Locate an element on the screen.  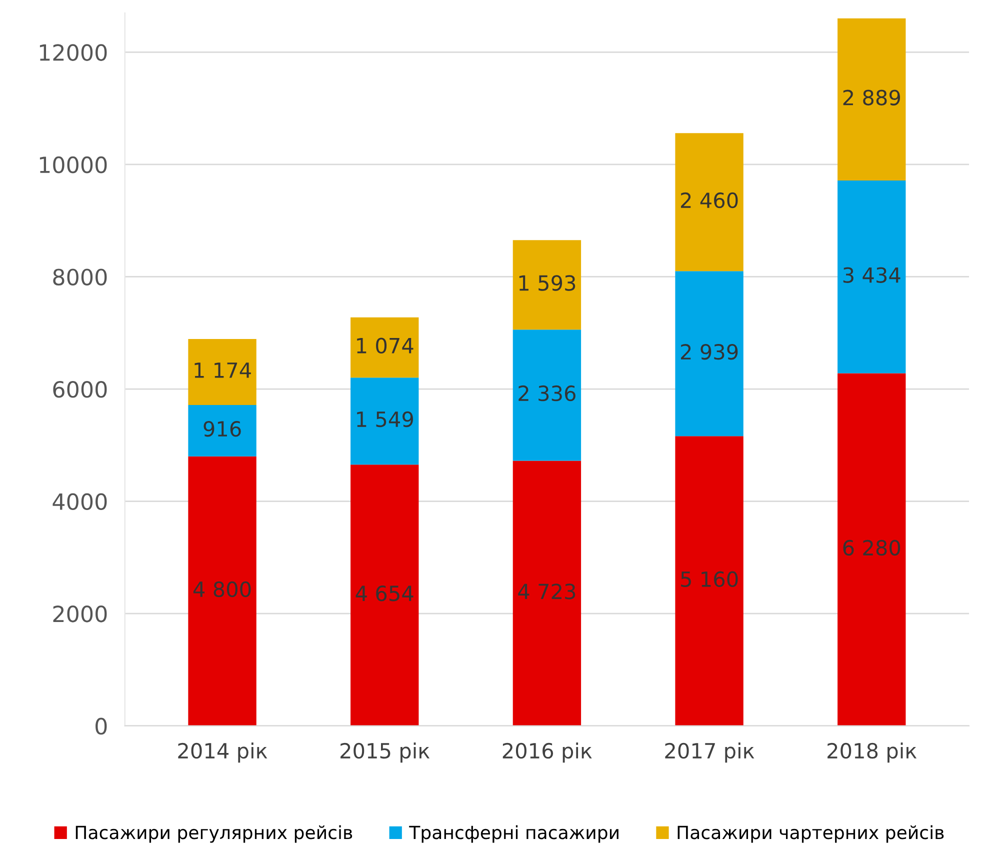
y-tick-label: 2000 is located at coordinates (80, 614).